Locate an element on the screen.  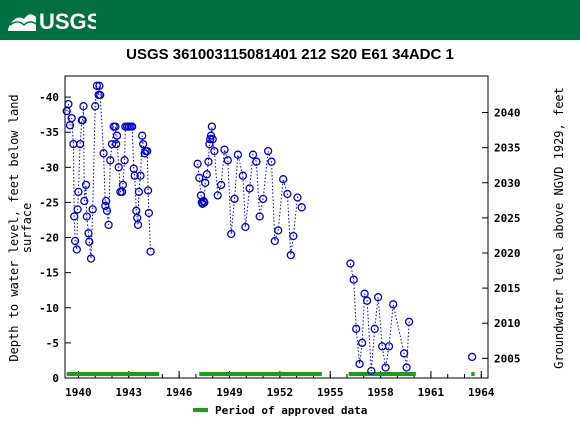
right-axis-tick-label: 2025 is located at coordinates (507, 218).